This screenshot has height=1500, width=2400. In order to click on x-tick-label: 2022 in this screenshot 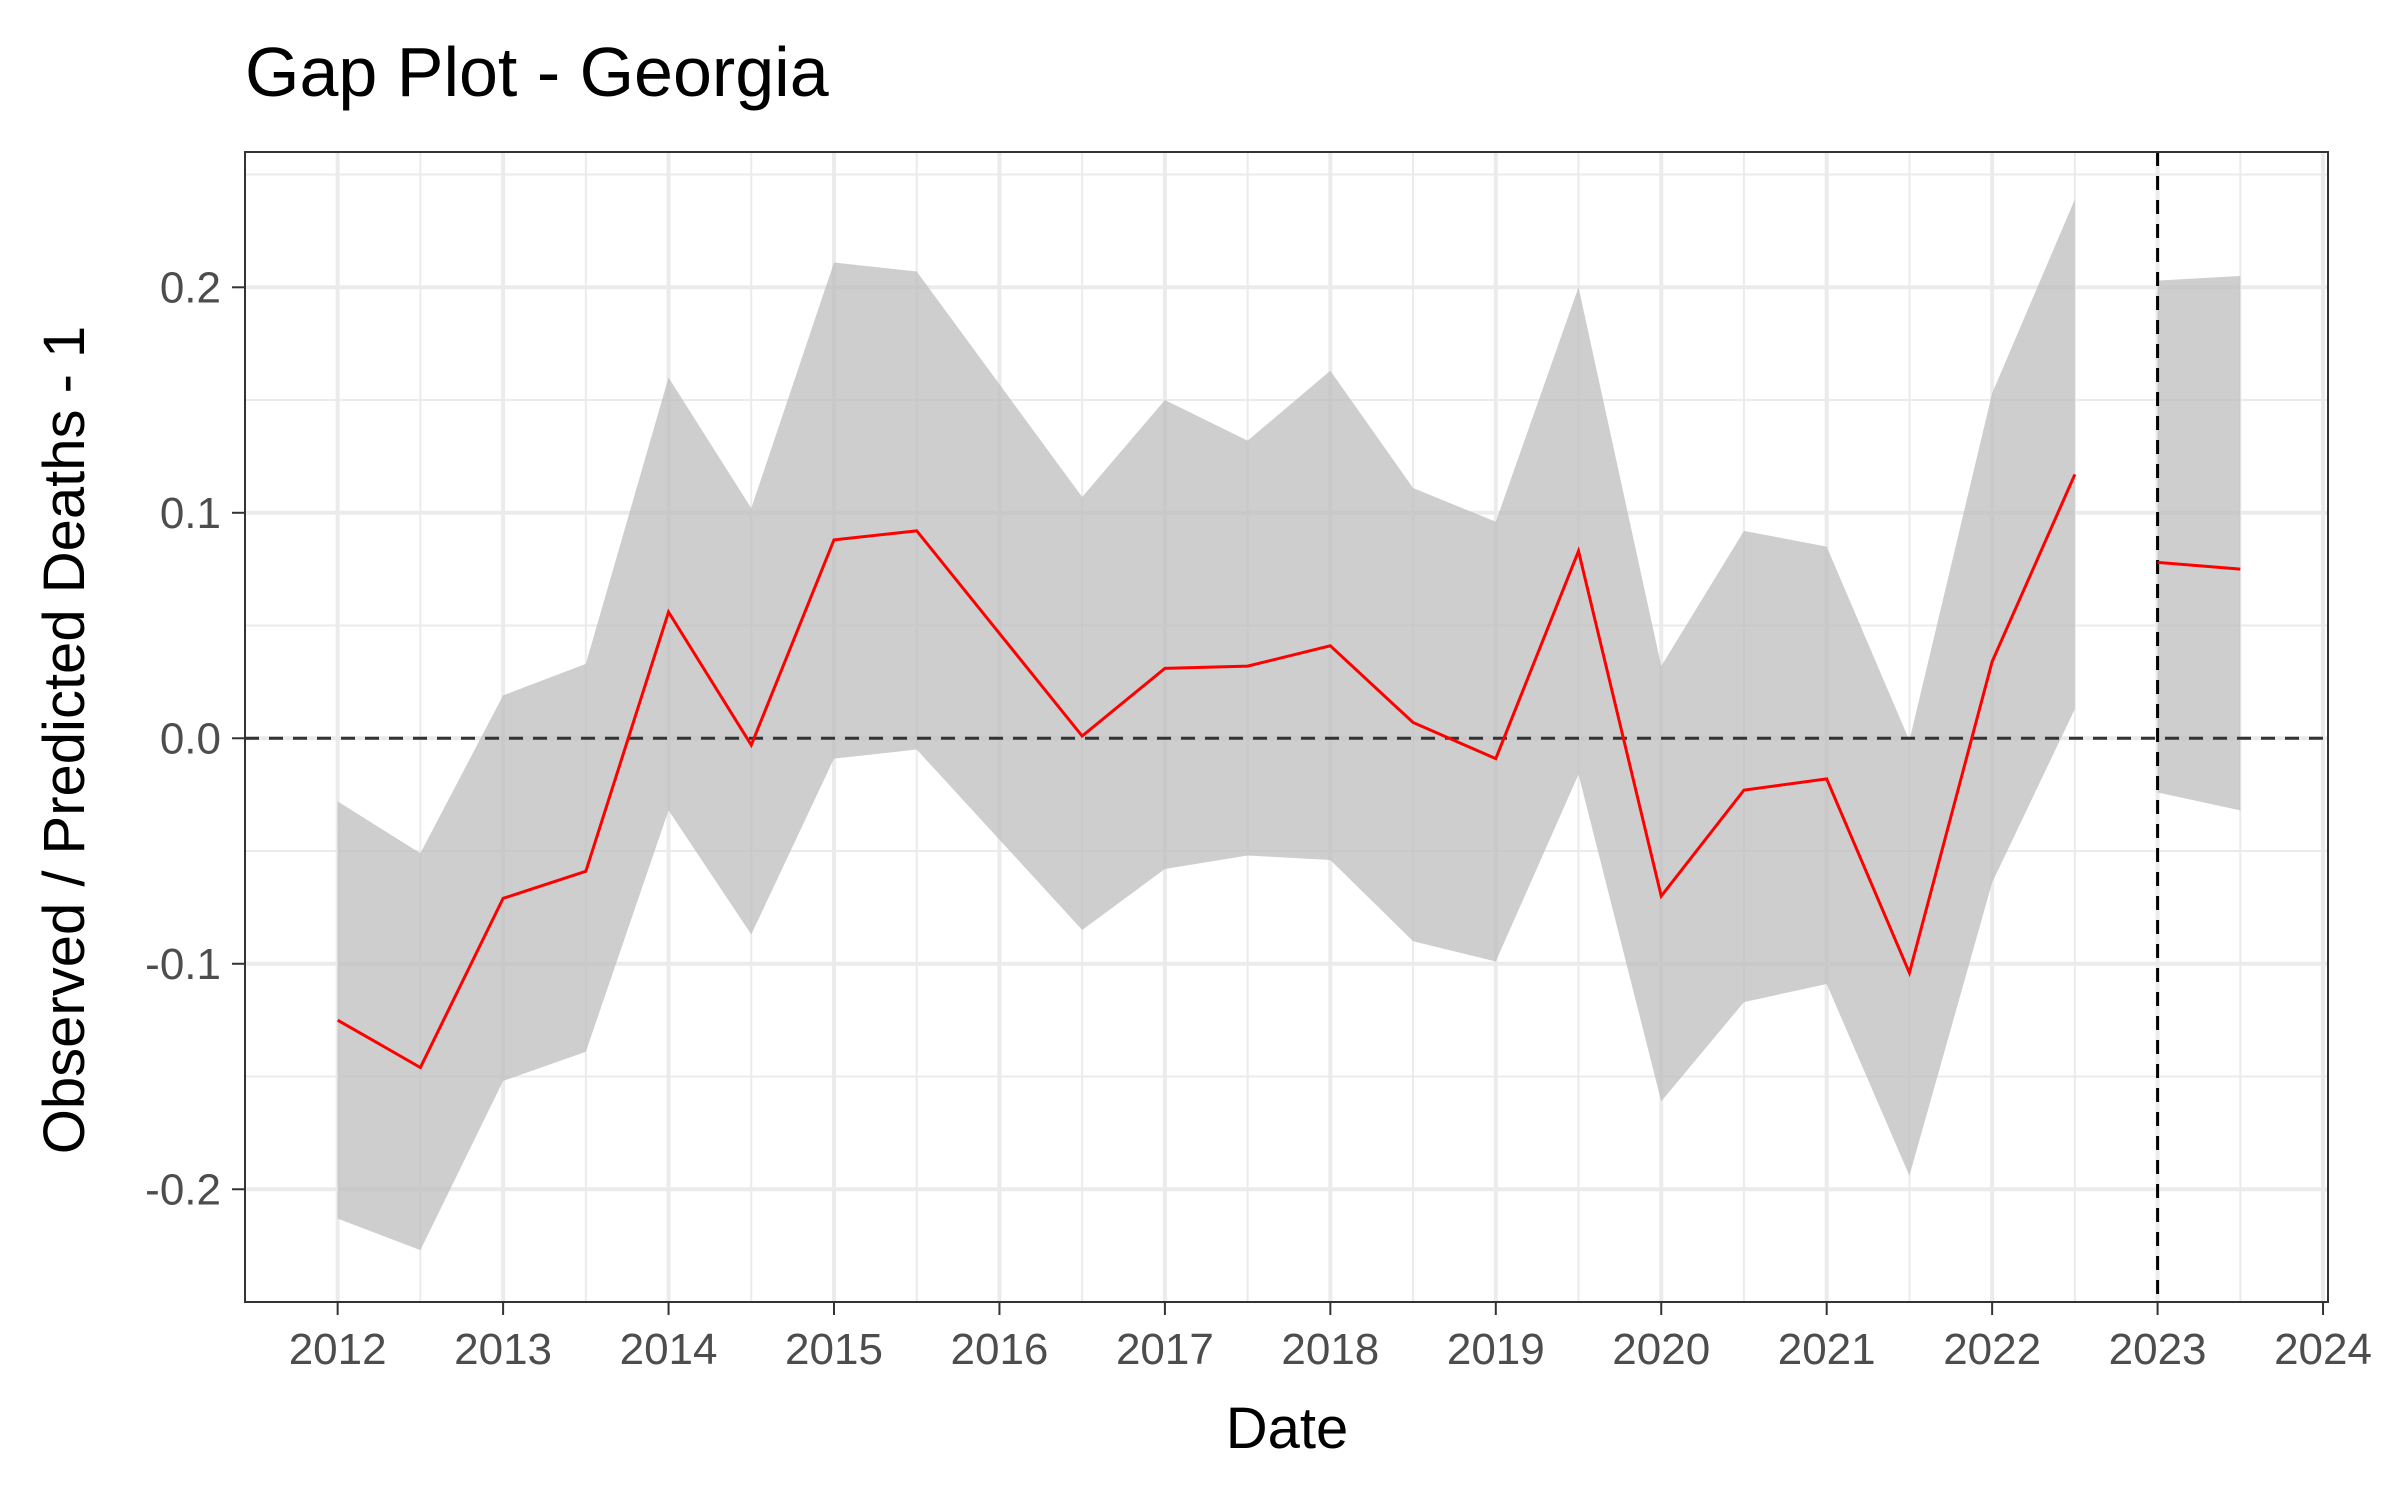, I will do `click(1992, 1349)`.